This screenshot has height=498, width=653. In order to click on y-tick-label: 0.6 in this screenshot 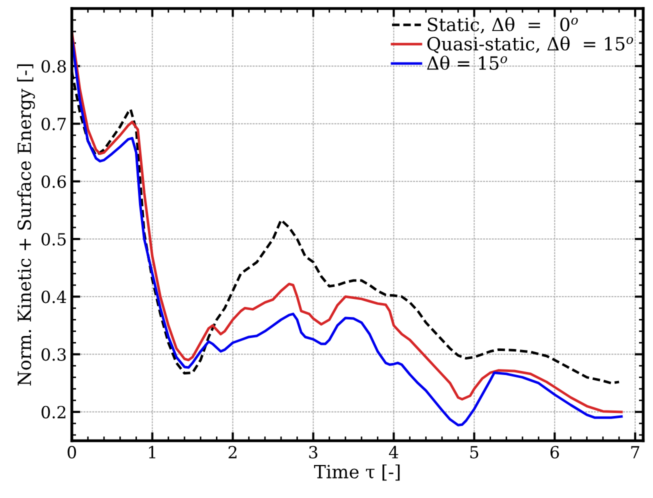, I will do `click(54, 181)`.